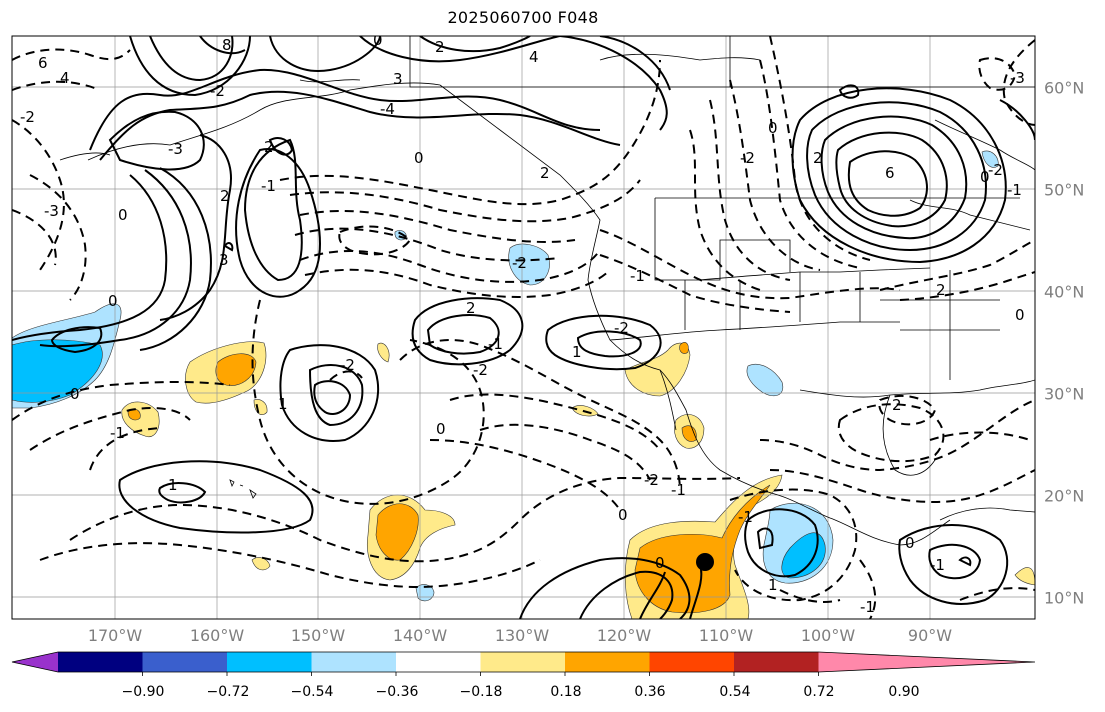  Describe the element at coordinates (318, 635) in the screenshot. I see `lon-label: 150°W` at that location.